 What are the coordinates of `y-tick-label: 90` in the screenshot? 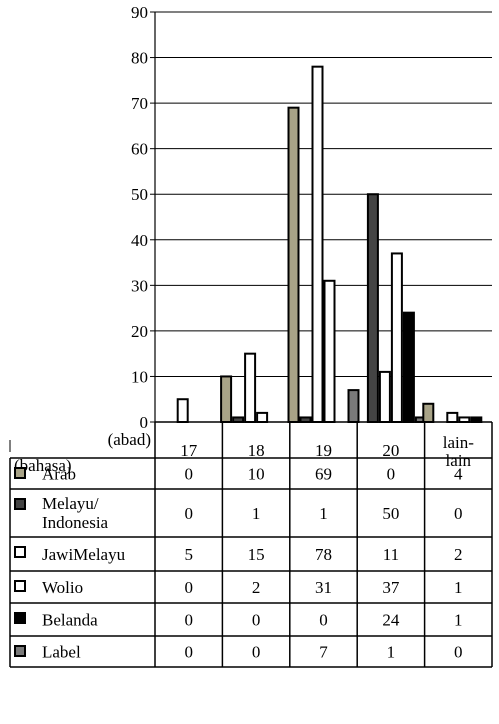 It's located at (139, 12).